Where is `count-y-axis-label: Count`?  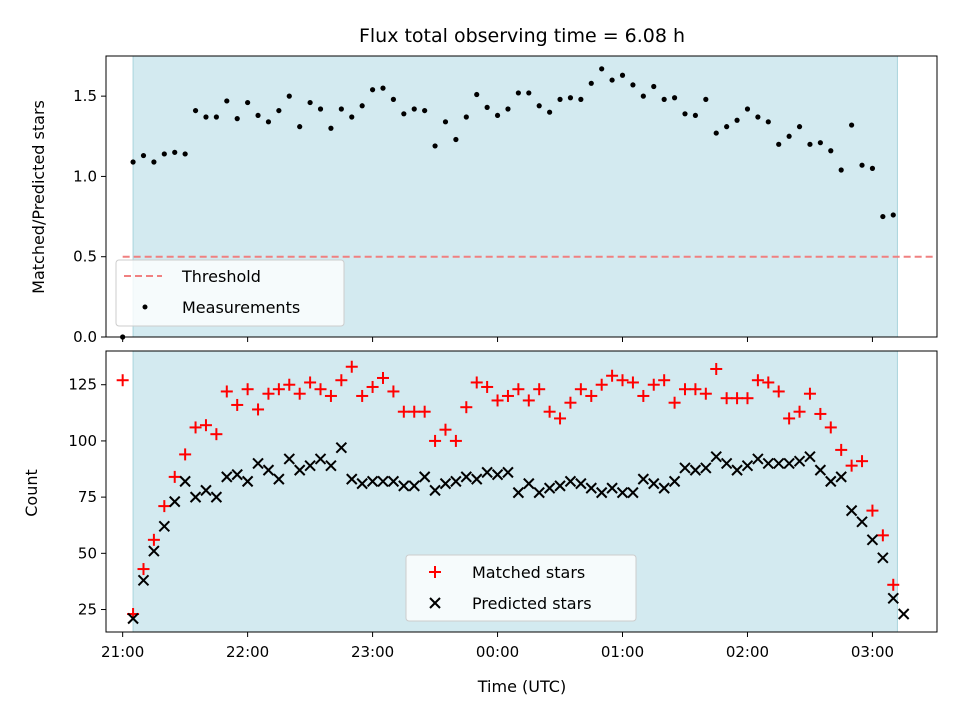
count-y-axis-label: Count is located at coordinates (31, 493).